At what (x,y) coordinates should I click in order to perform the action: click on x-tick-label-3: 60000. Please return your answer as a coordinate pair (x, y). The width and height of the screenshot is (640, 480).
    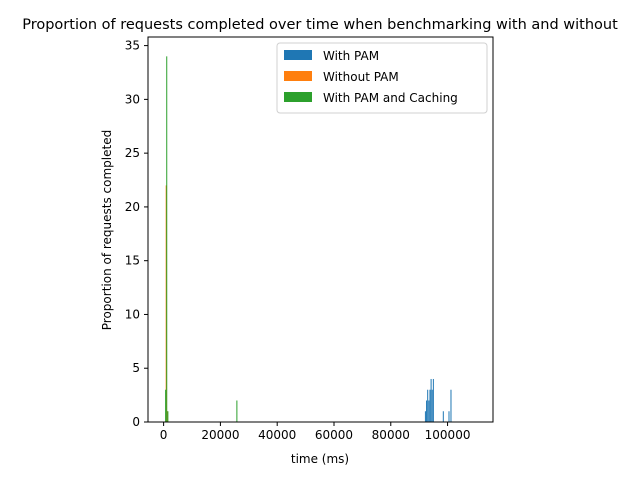
    Looking at the image, I should click on (334, 435).